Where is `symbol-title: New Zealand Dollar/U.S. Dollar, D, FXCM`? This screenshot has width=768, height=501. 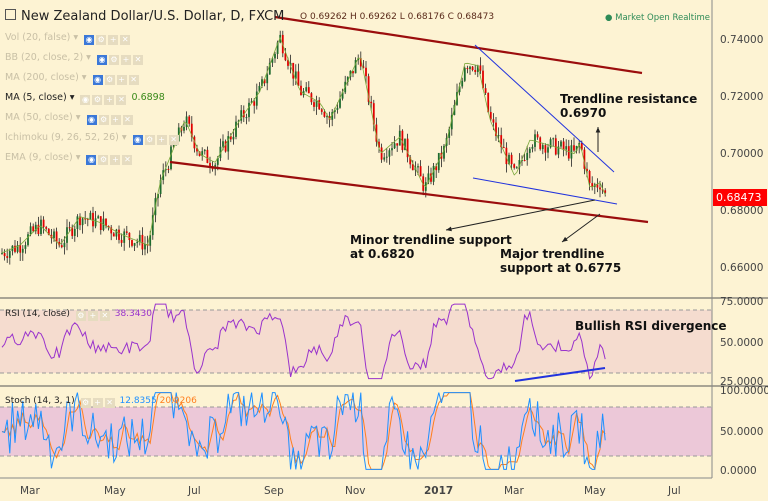 symbol-title: New Zealand Dollar/U.S. Dollar, D, FXCM is located at coordinates (144, 16).